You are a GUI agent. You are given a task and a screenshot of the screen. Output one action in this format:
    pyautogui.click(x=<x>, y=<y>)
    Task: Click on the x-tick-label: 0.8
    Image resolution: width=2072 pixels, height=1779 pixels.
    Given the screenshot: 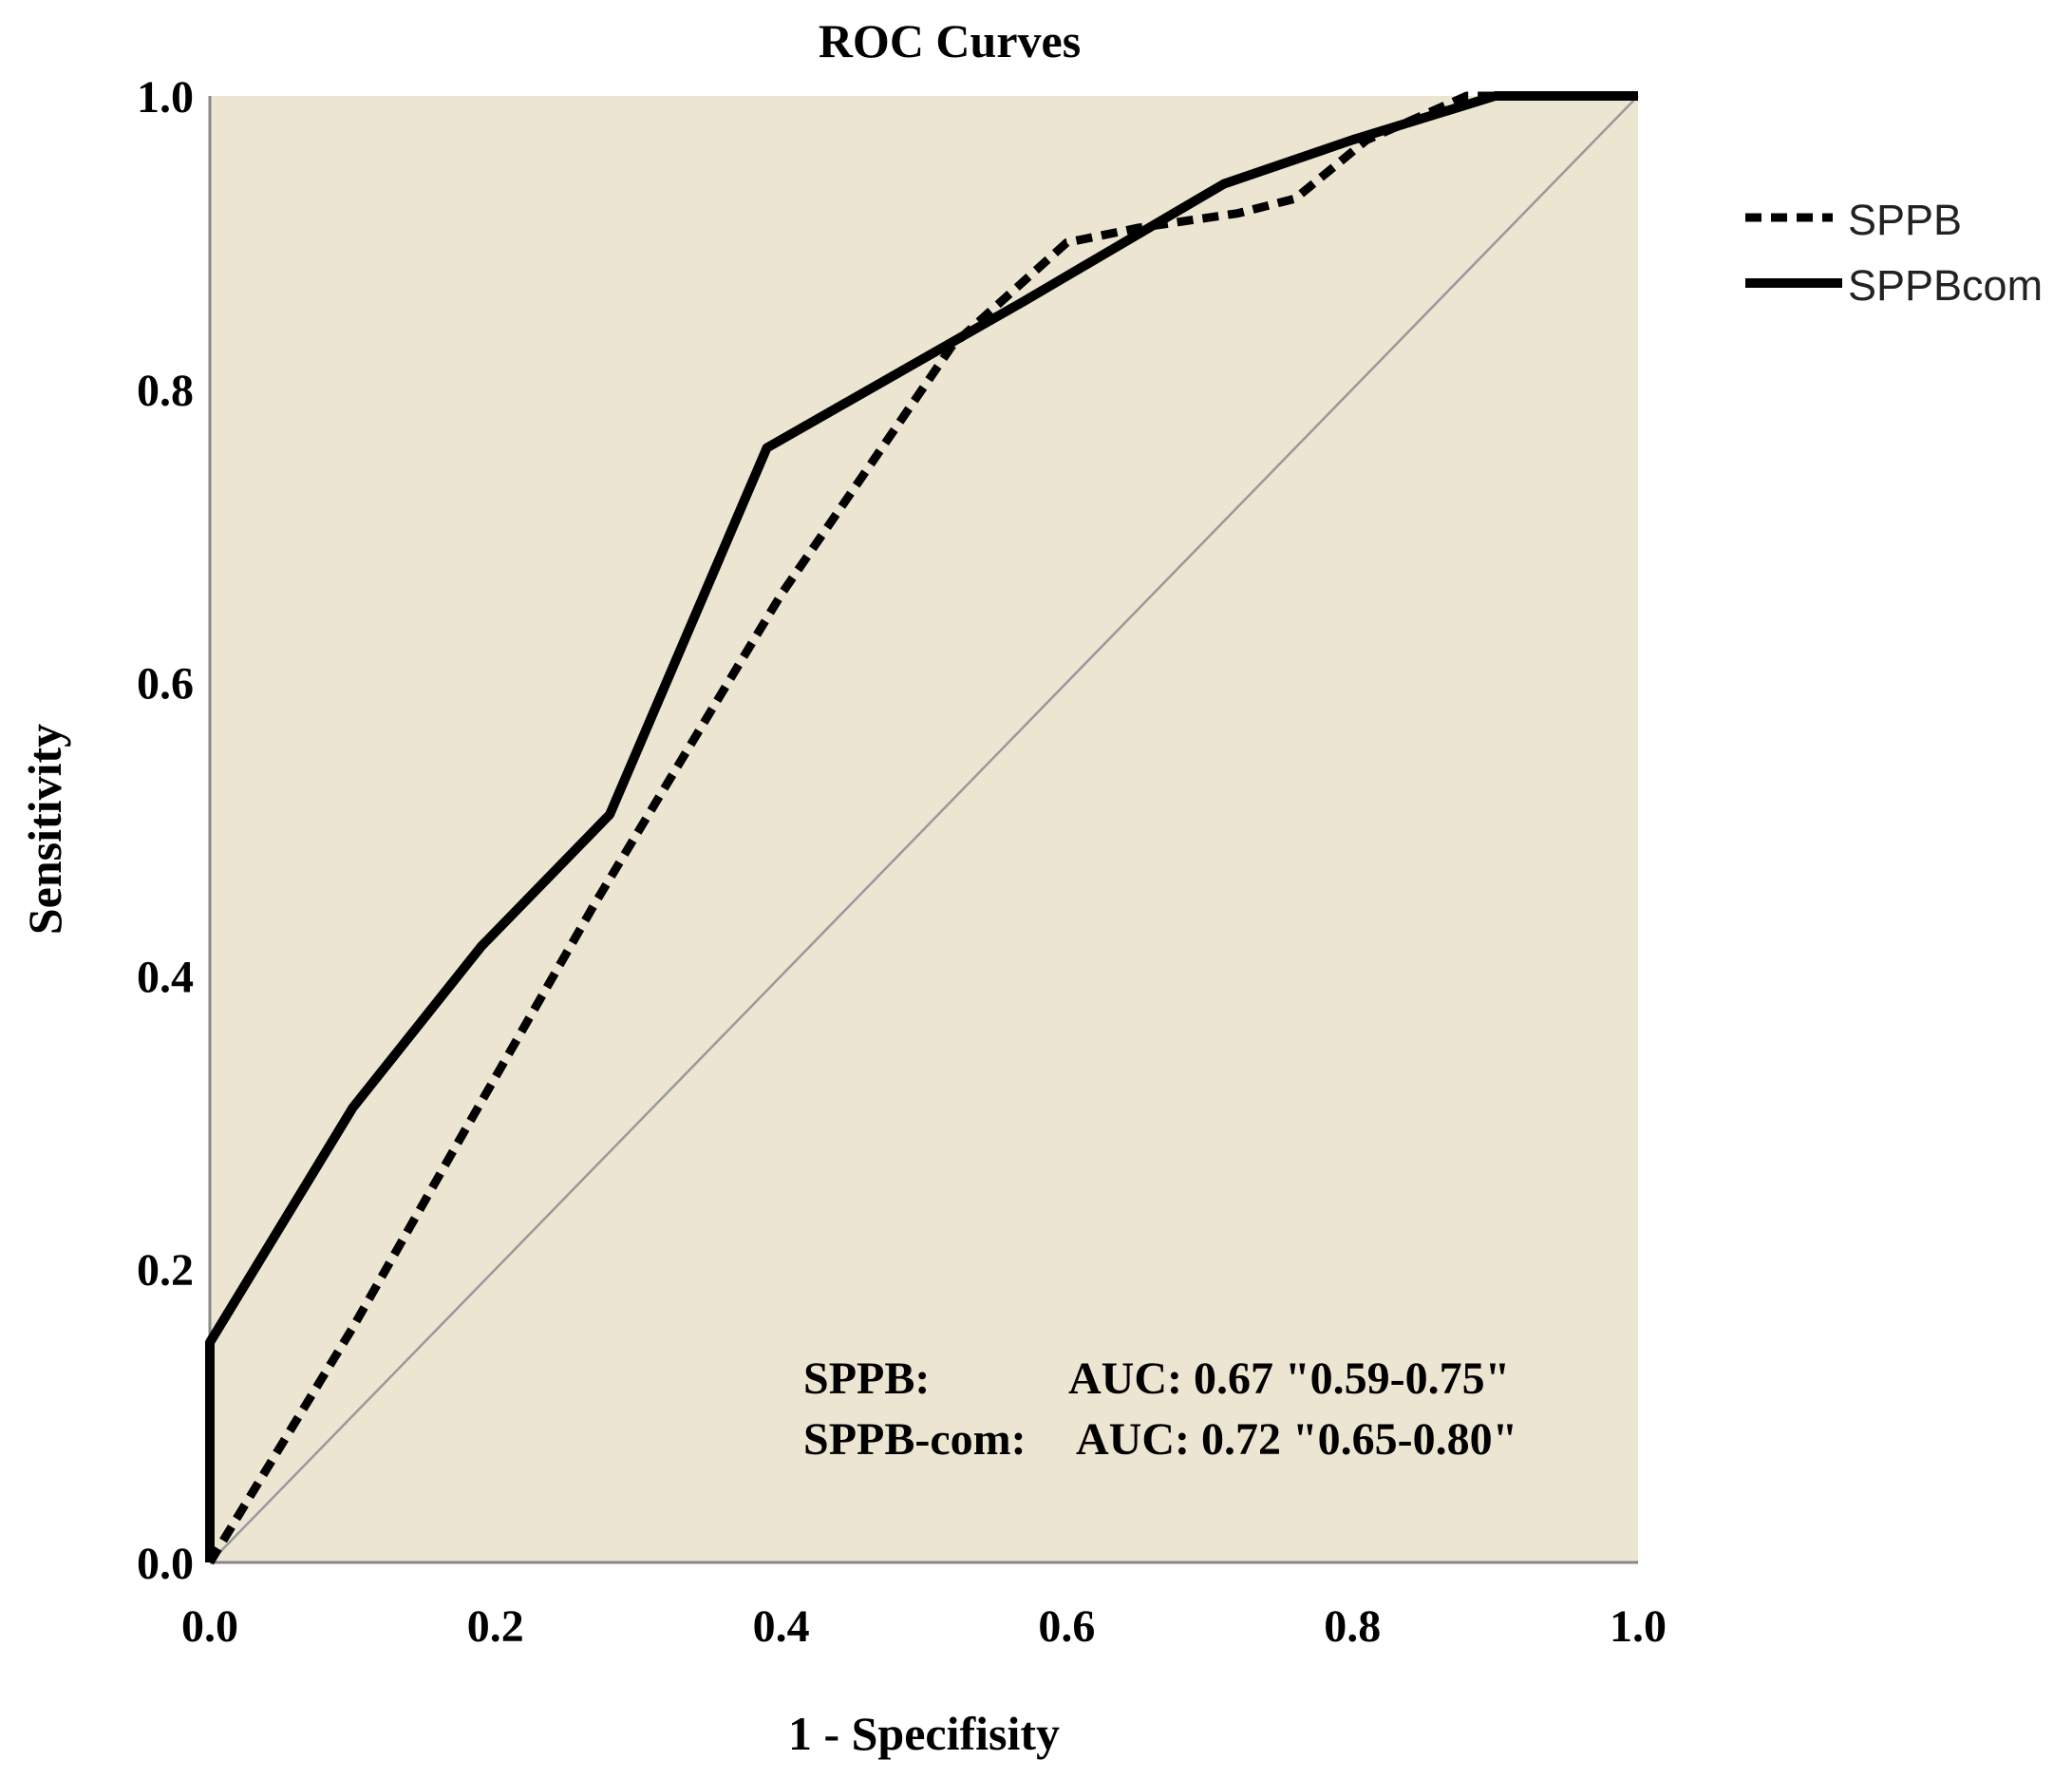 What is the action you would take?
    pyautogui.click(x=1352, y=1626)
    